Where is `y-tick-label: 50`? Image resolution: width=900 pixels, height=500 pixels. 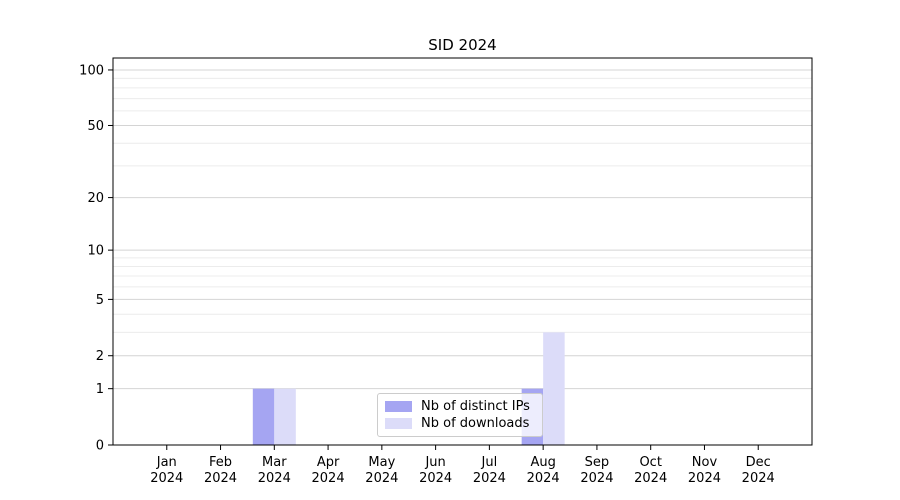
y-tick-label: 50 is located at coordinates (95, 126).